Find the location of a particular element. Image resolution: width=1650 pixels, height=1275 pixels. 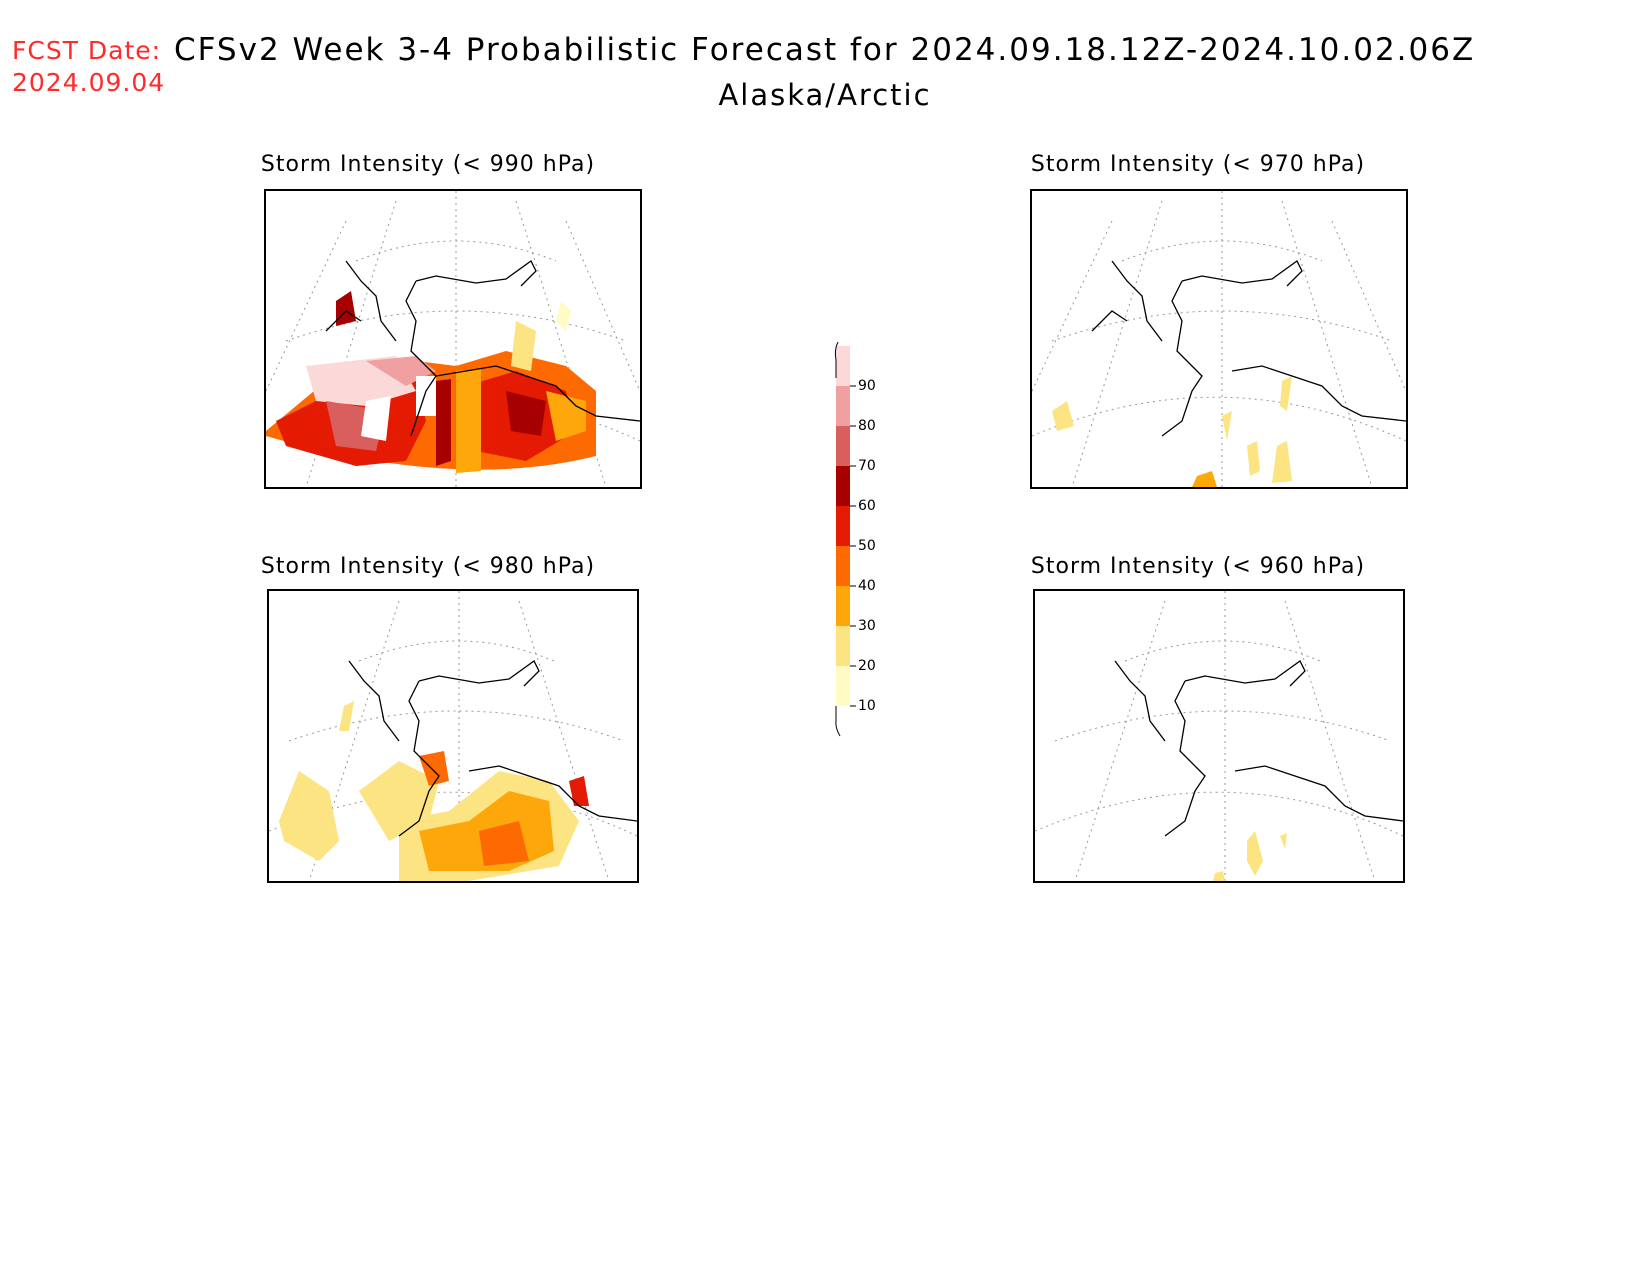

colorbar-label-30: 30 is located at coordinates (867, 626).